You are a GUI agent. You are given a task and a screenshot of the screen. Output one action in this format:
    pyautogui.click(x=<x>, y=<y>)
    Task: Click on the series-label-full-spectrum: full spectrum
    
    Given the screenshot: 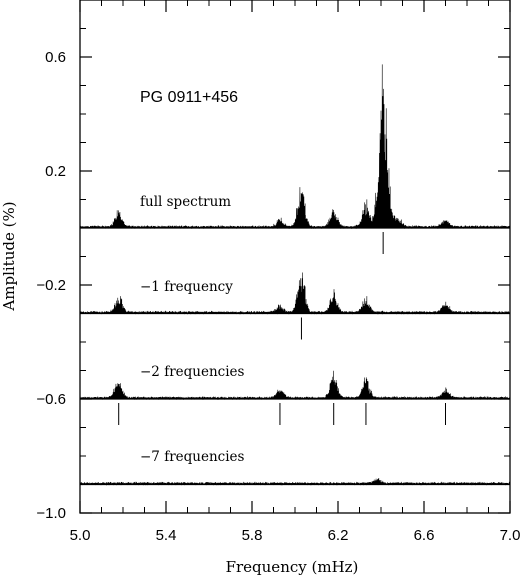 What is the action you would take?
    pyautogui.click(x=185, y=202)
    